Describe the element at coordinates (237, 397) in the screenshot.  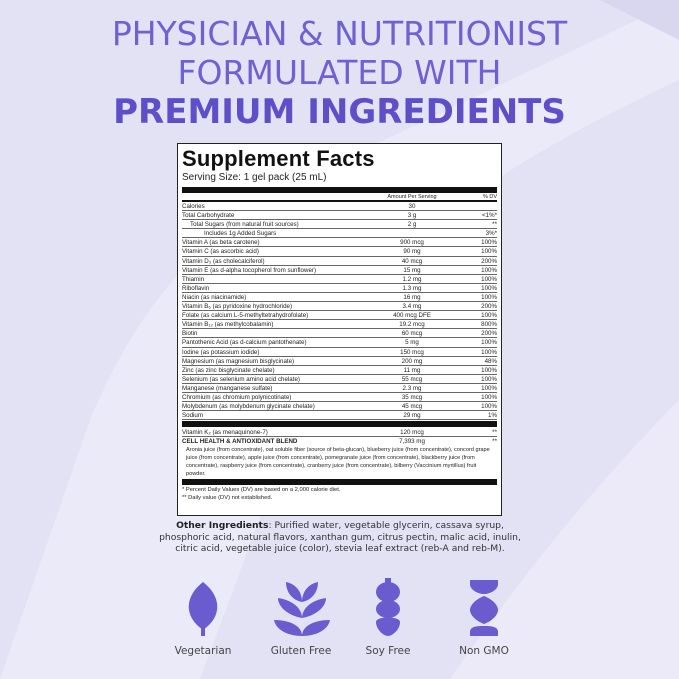
I see `nutrient-name: Chromium (as chromium polynicotinate)` at that location.